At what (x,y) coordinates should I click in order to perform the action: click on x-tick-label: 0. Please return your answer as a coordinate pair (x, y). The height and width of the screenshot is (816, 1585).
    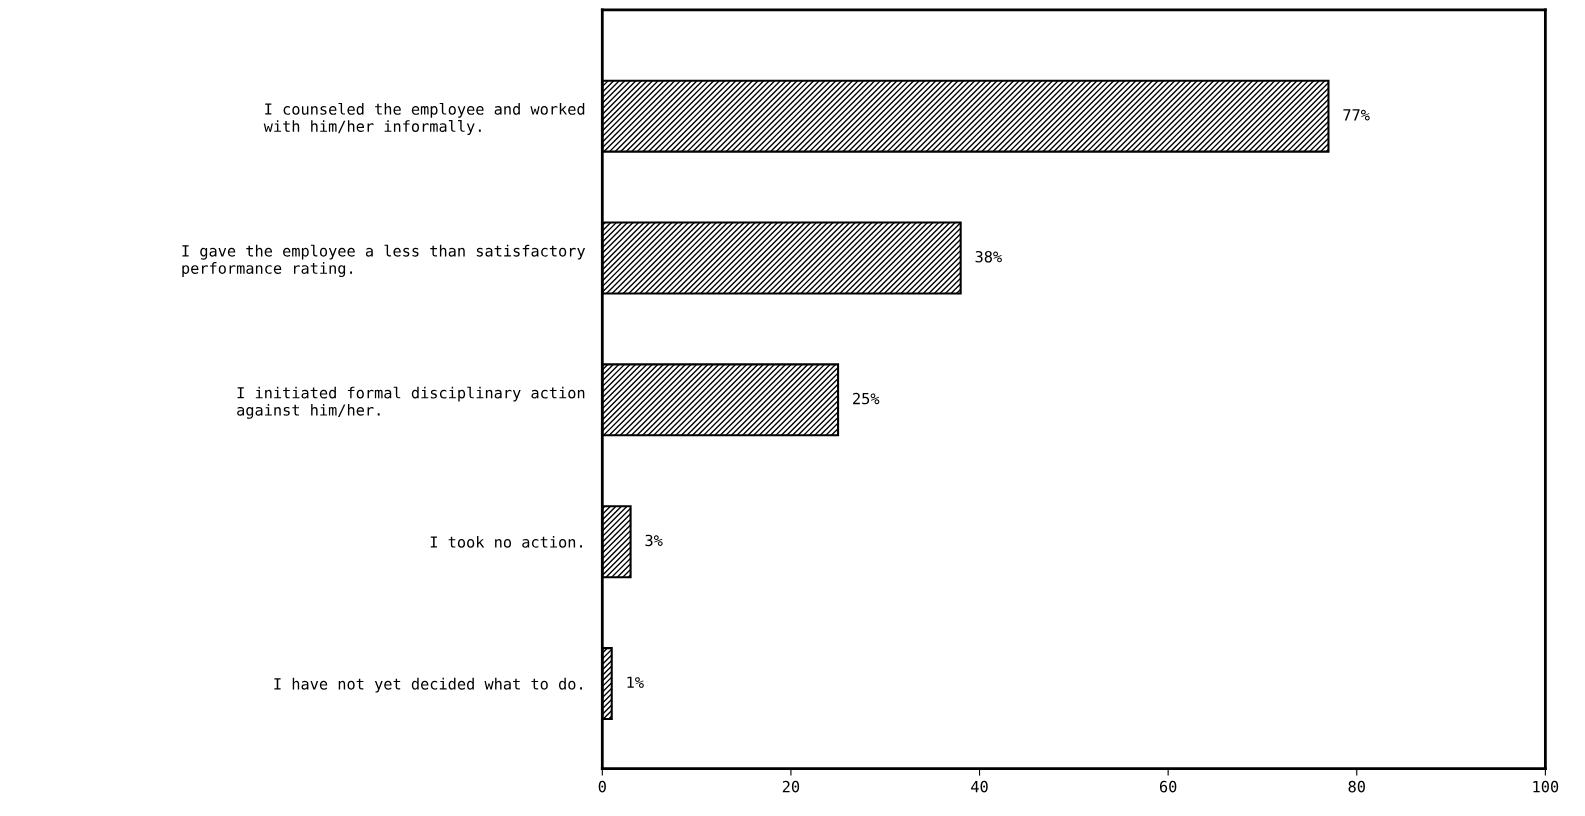
    Looking at the image, I should click on (602, 786).